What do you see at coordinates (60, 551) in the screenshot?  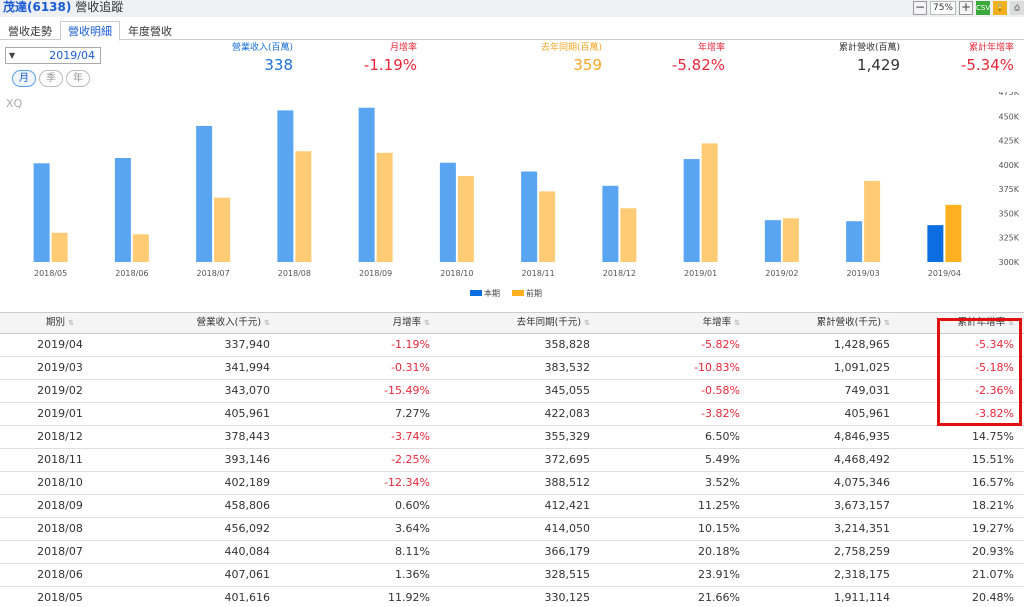 I see `table-cell: 2018/07` at bounding box center [60, 551].